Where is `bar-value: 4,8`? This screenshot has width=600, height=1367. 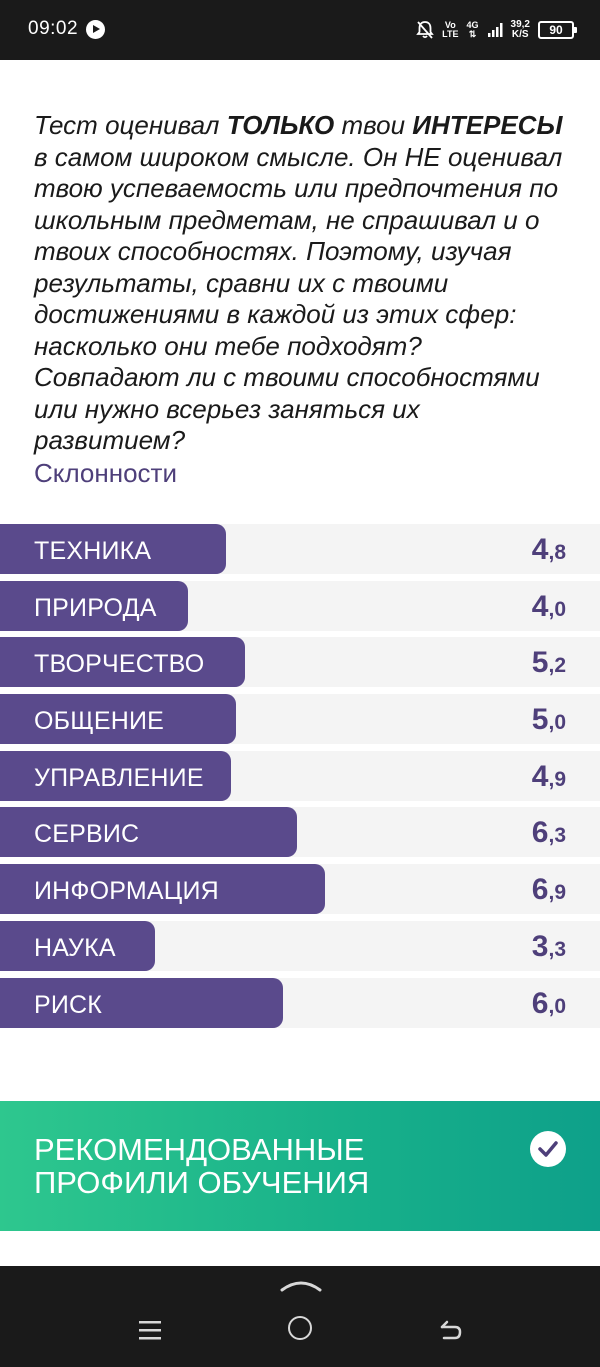
bar-value: 4,8 is located at coordinates (548, 549).